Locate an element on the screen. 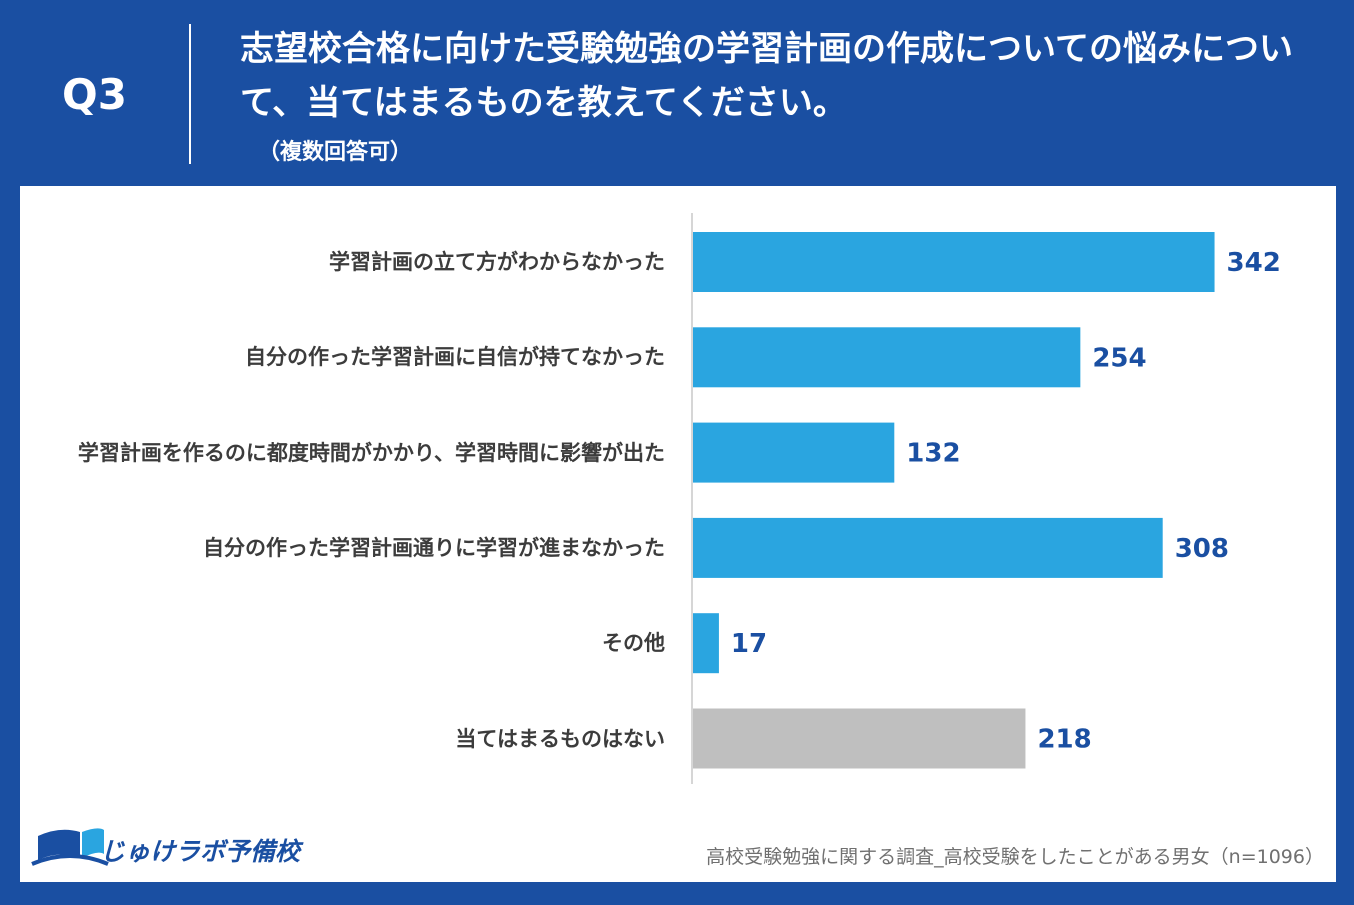 This screenshot has height=905, width=1354. header-divider is located at coordinates (190, 94).